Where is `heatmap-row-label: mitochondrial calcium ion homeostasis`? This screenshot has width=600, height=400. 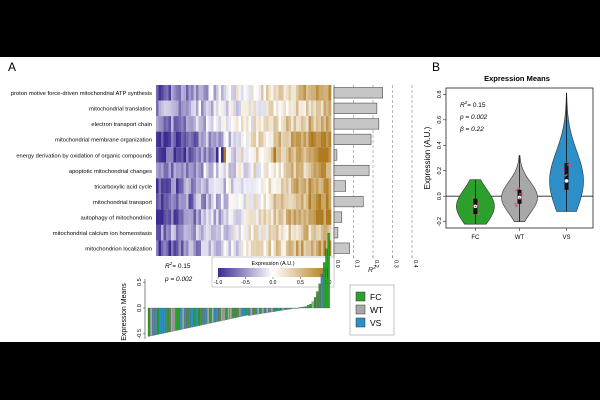 heatmap-row-label: mitochondrial calcium ion homeostasis is located at coordinates (102, 234).